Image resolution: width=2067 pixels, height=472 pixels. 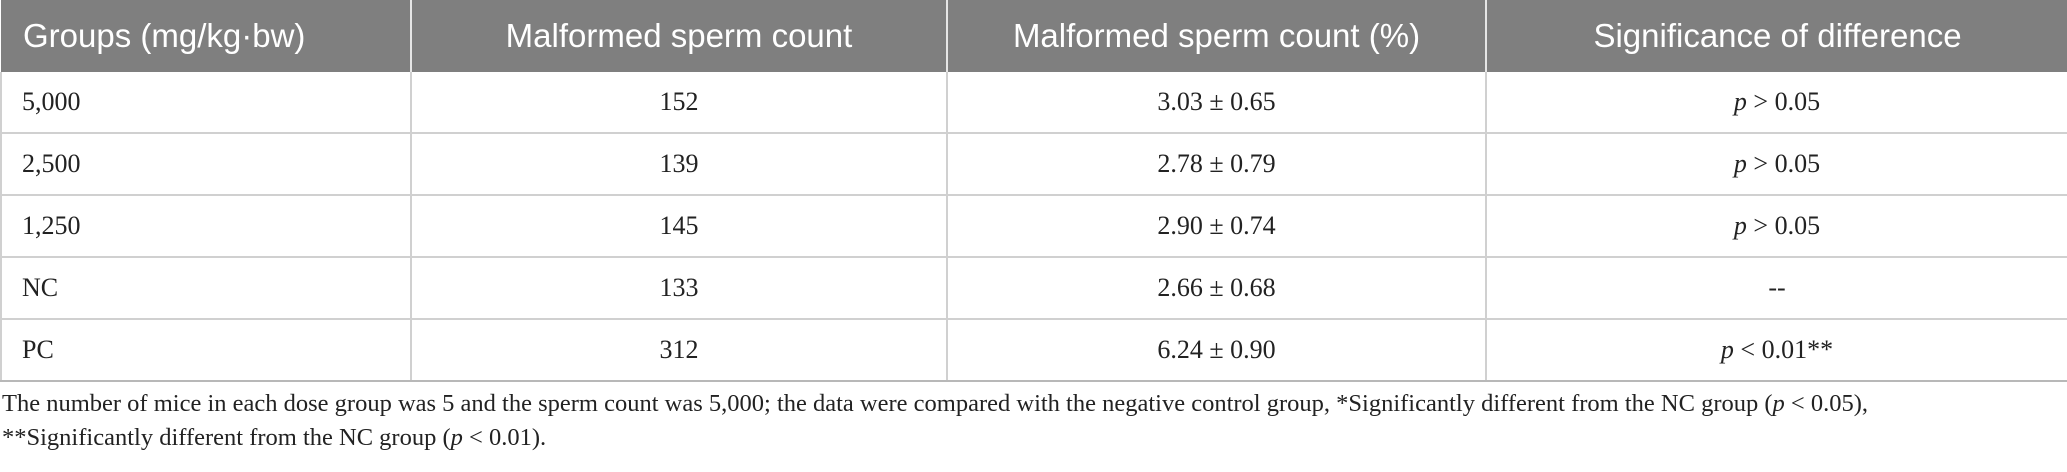 What do you see at coordinates (1776, 36) in the screenshot?
I see `header-significance: Significance of difference` at bounding box center [1776, 36].